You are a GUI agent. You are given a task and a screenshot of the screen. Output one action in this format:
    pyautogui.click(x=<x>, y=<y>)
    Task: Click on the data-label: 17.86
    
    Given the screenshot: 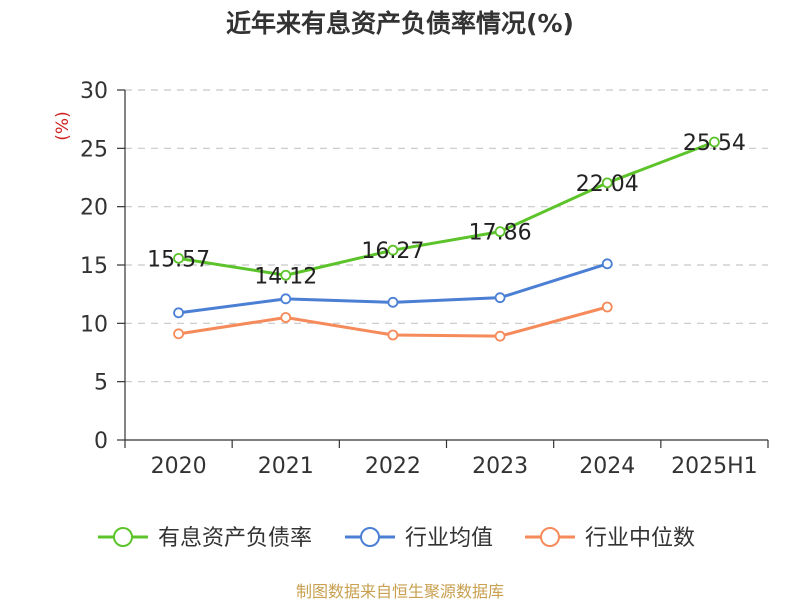 What is the action you would take?
    pyautogui.click(x=500, y=233)
    